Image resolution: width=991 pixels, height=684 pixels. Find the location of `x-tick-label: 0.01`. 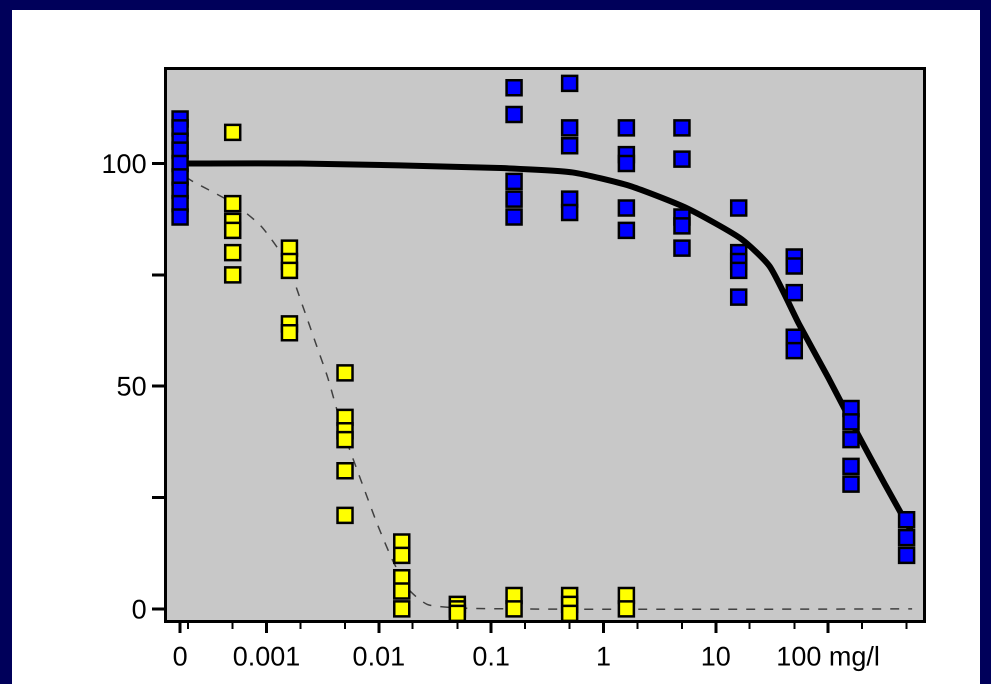

x-tick-label: 0.01 is located at coordinates (379, 656).